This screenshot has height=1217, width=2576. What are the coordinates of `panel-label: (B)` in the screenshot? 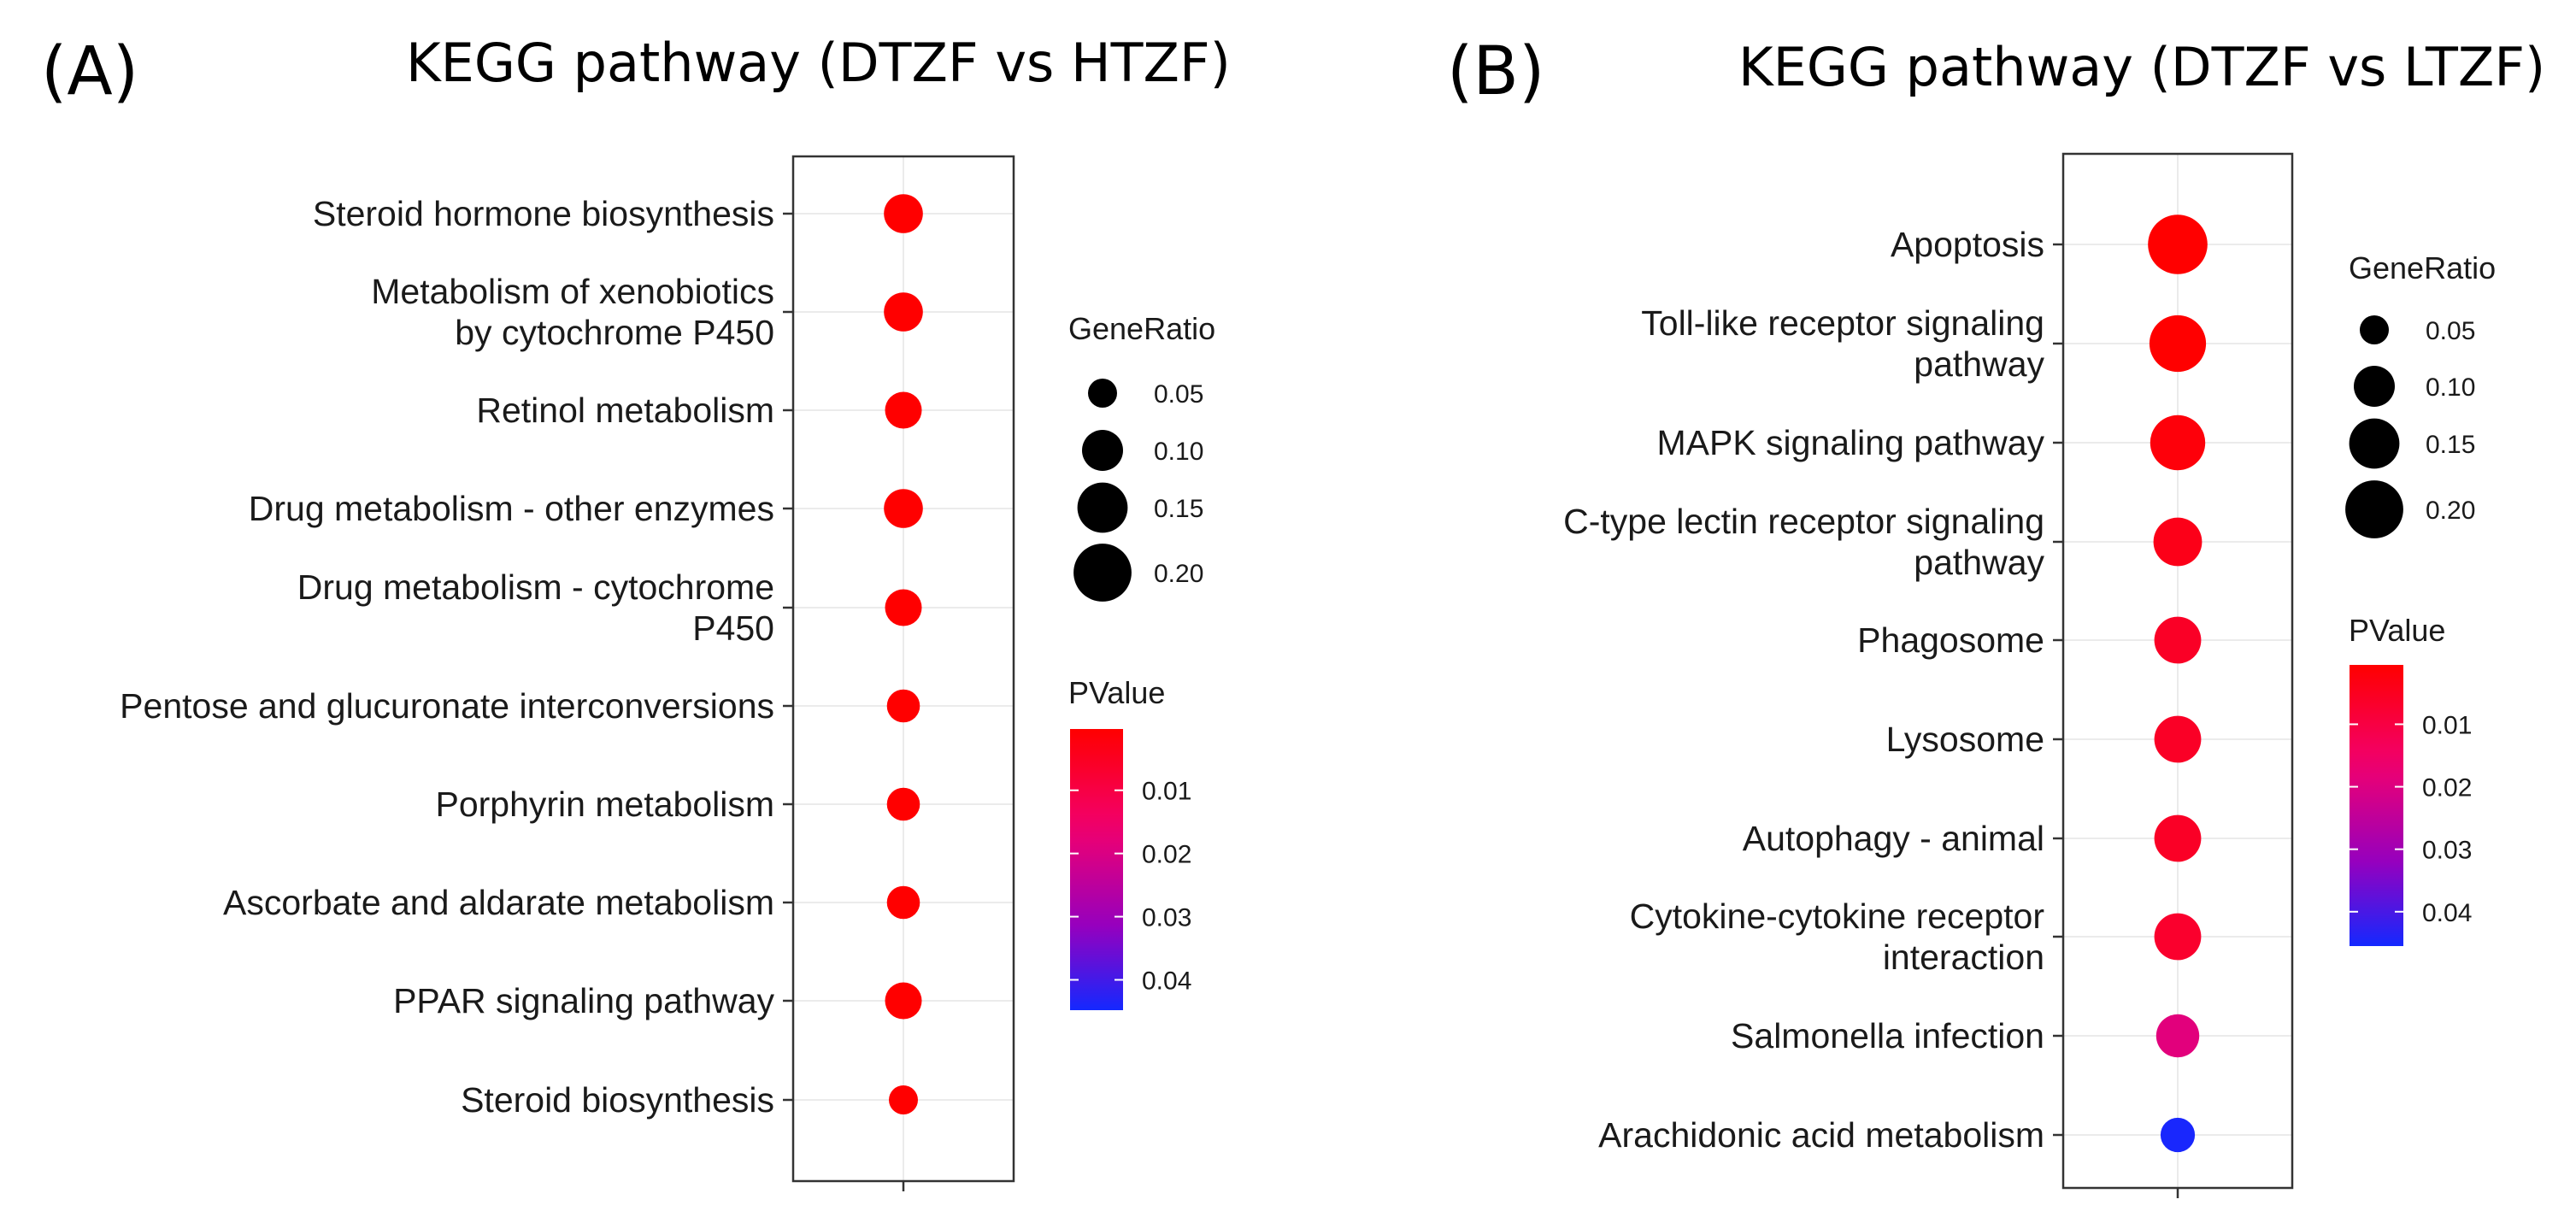 It's located at (1495, 71).